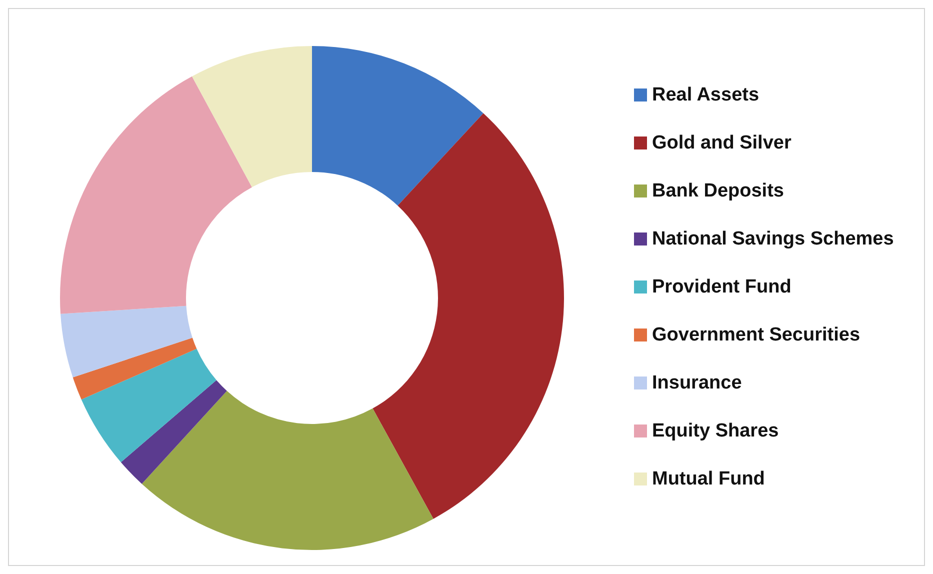  I want to click on legend-label: Government Securities, so click(756, 335).